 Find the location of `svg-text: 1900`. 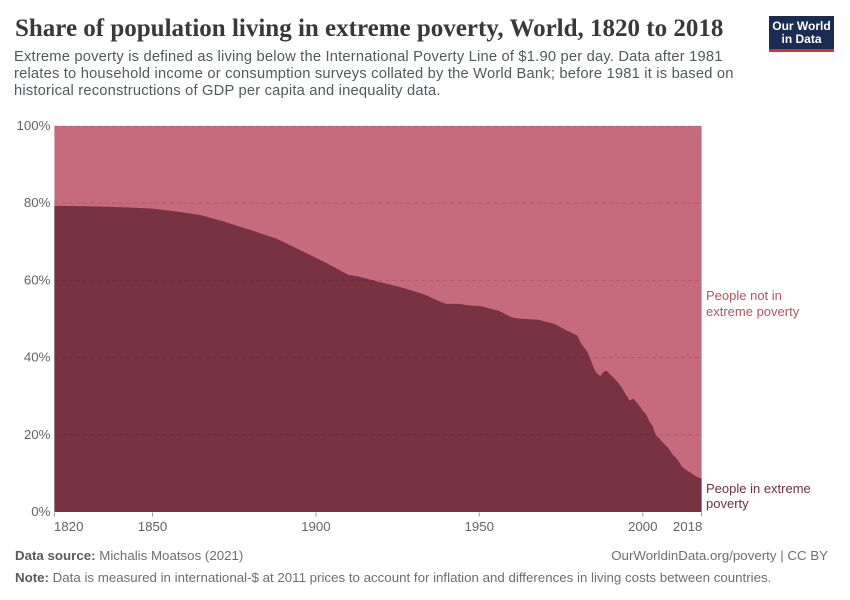

svg-text: 1900 is located at coordinates (316, 526).